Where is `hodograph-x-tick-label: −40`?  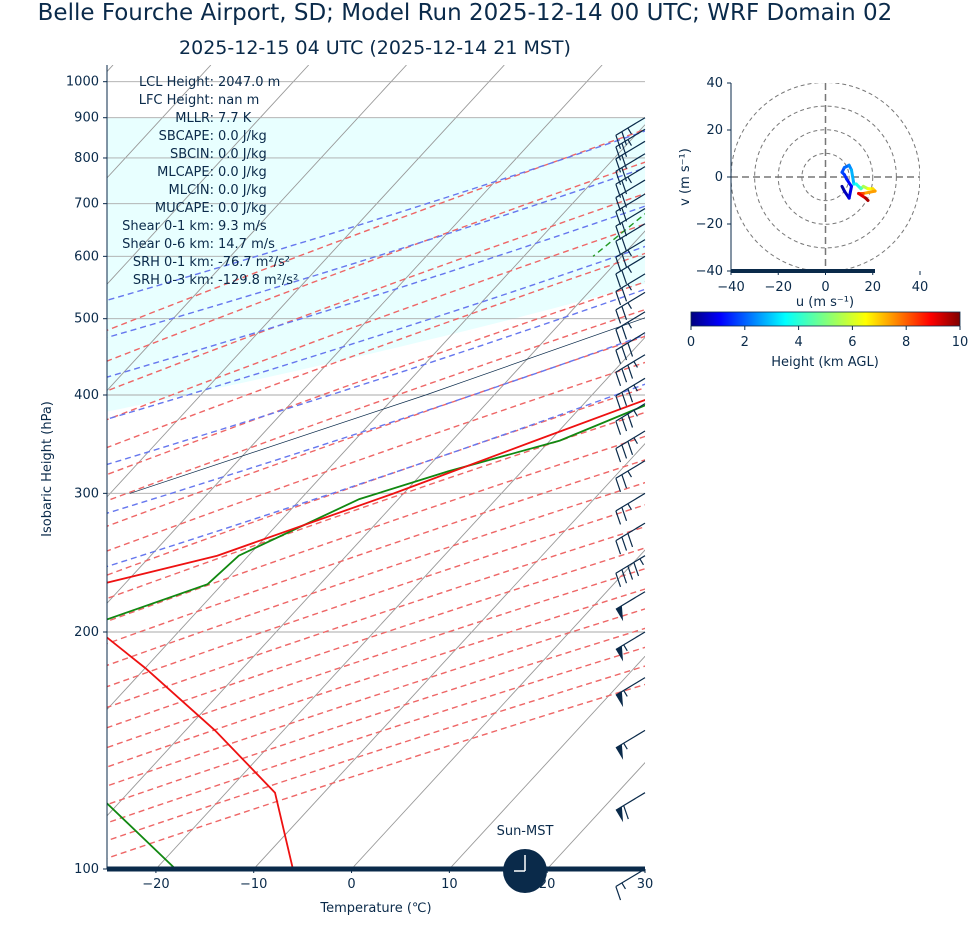 hodograph-x-tick-label: −40 is located at coordinates (730, 287).